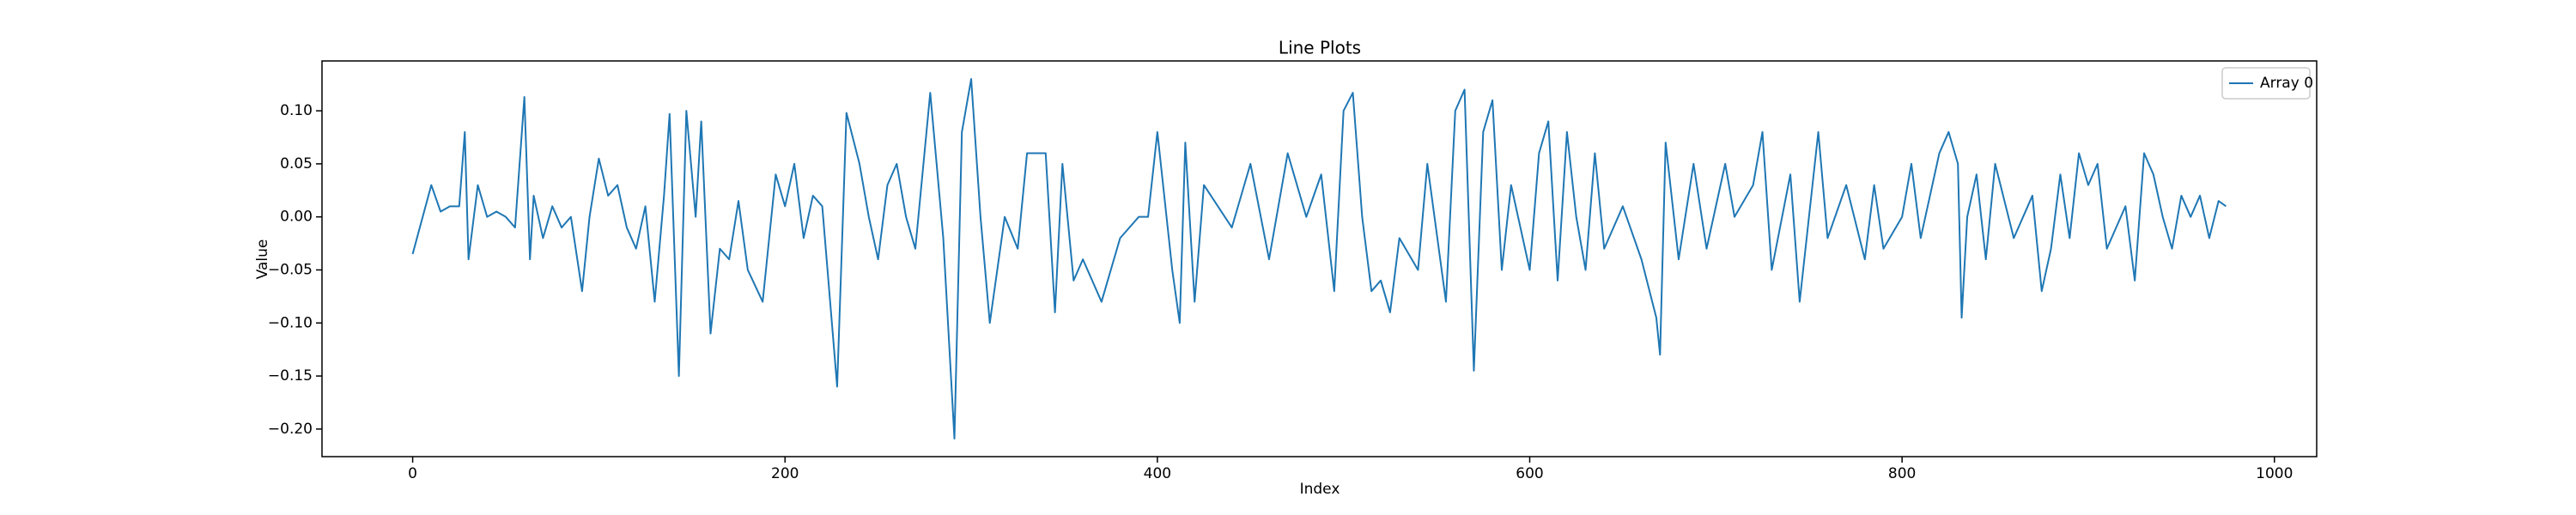 This screenshot has height=515, width=2576. Describe the element at coordinates (1529, 473) in the screenshot. I see `x-tick-label: 600` at that location.